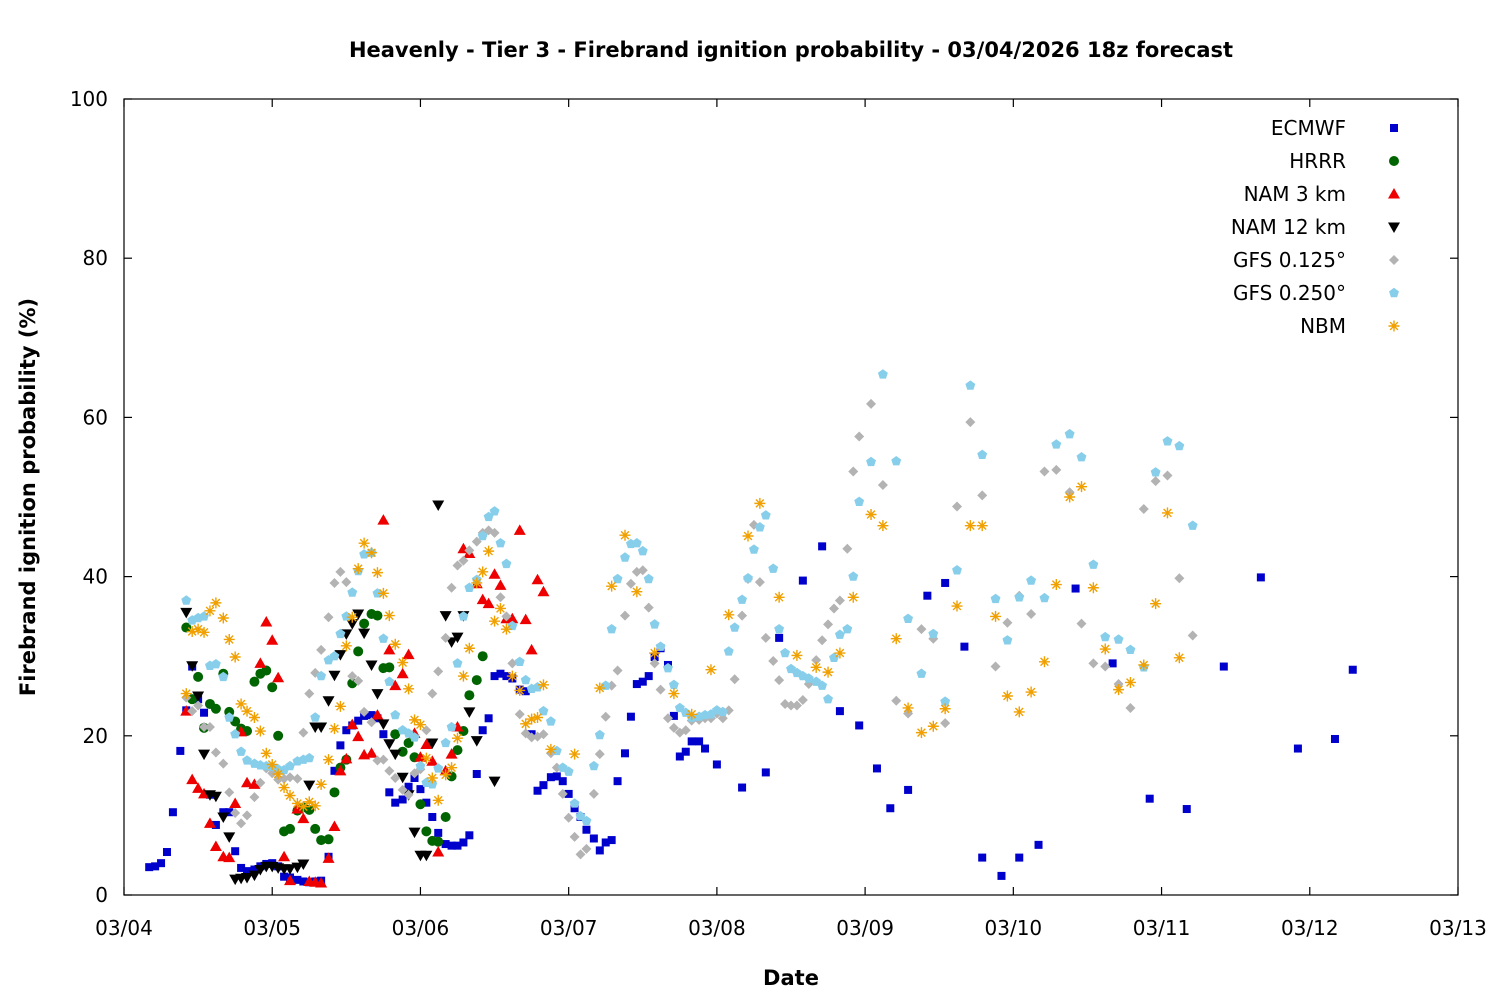  I want to click on legend-label-gfs-0-250: GFS 0.250°, so click(1289, 293).